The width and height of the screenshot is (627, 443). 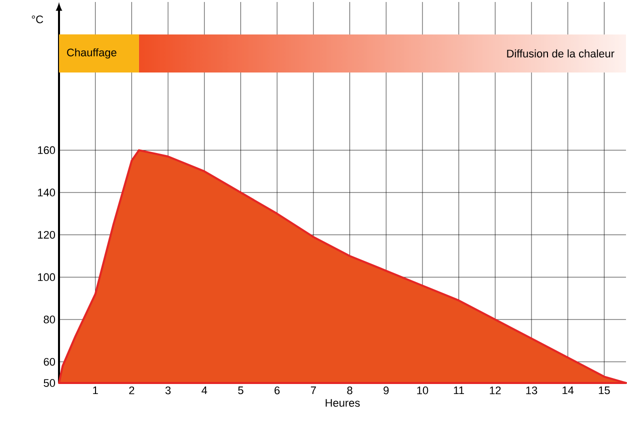 I want to click on x-tick-label: 11, so click(x=459, y=390).